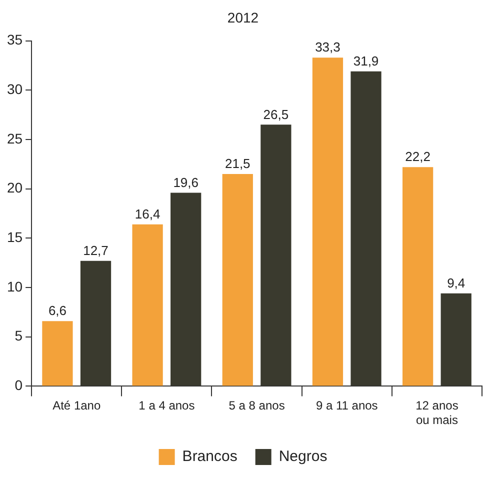  Describe the element at coordinates (185, 182) in the screenshot. I see `data-label: 19,6` at that location.